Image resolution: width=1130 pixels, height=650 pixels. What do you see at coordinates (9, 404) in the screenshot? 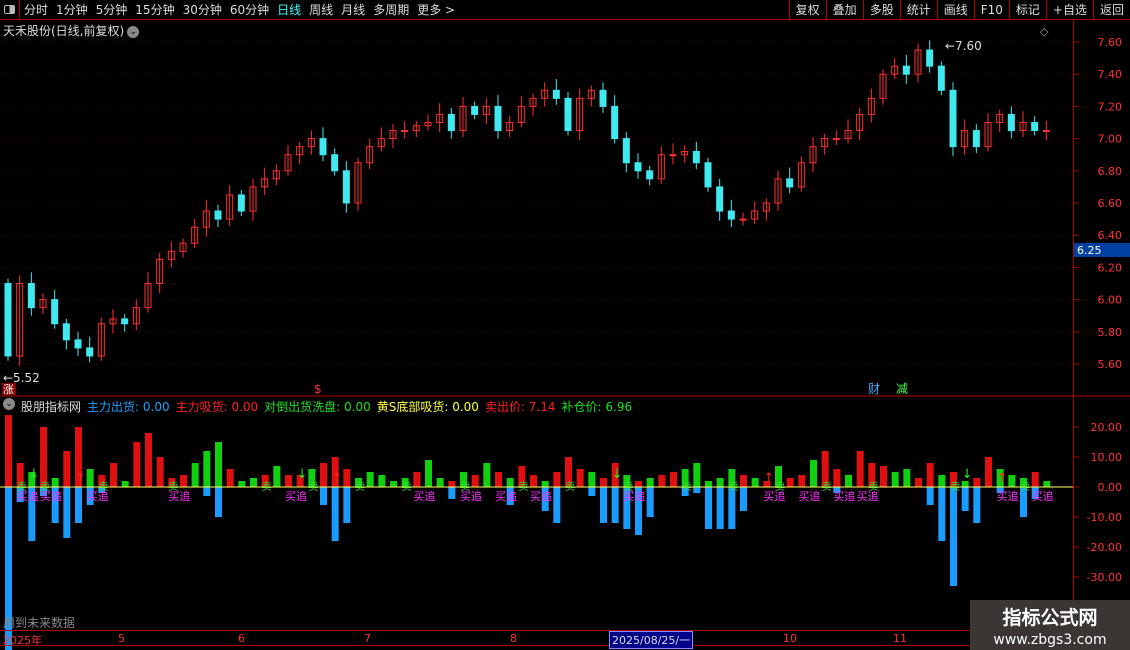
I see `indicator-menu-icon: ⌄` at bounding box center [9, 404].